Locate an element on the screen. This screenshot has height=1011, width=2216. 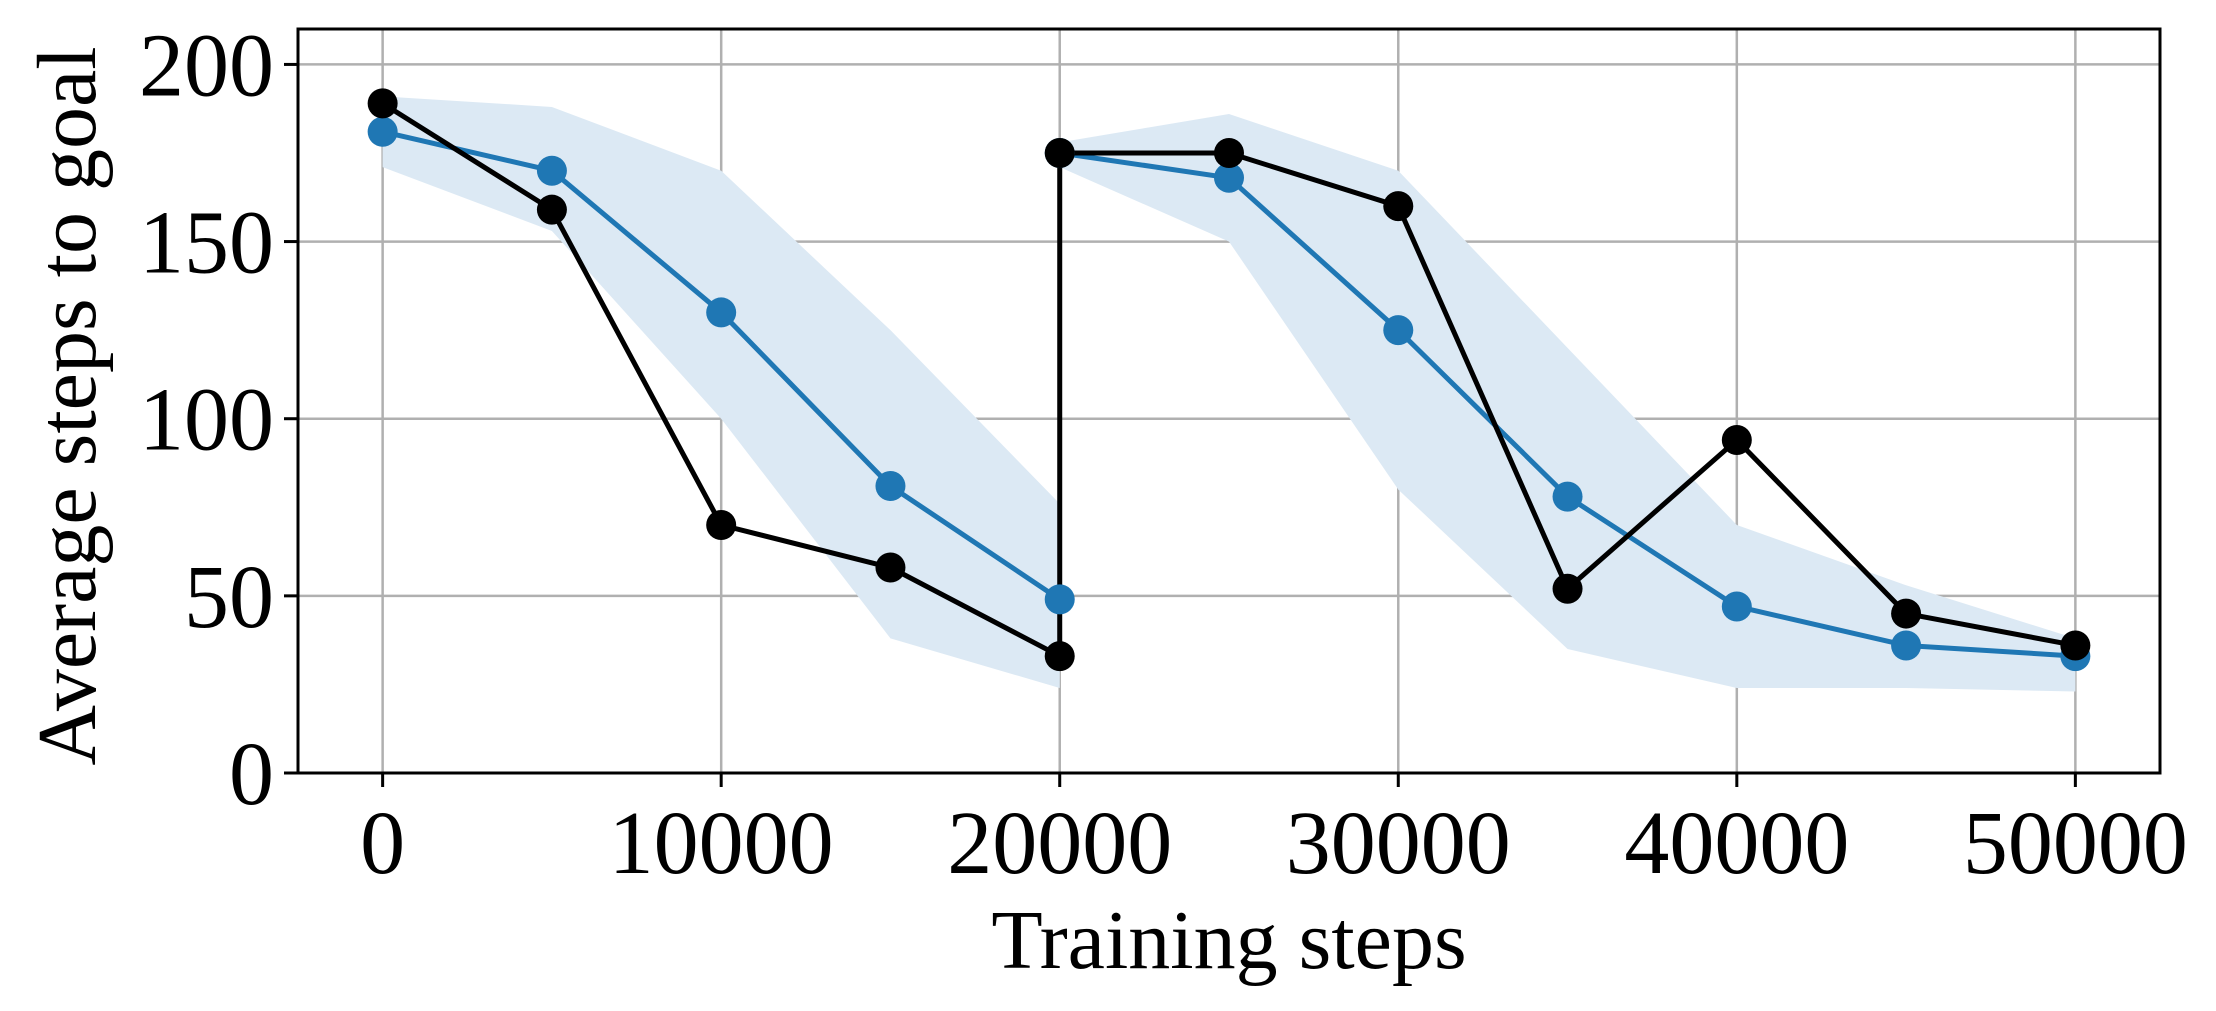
y-tick-label: 200 is located at coordinates (206, 65).